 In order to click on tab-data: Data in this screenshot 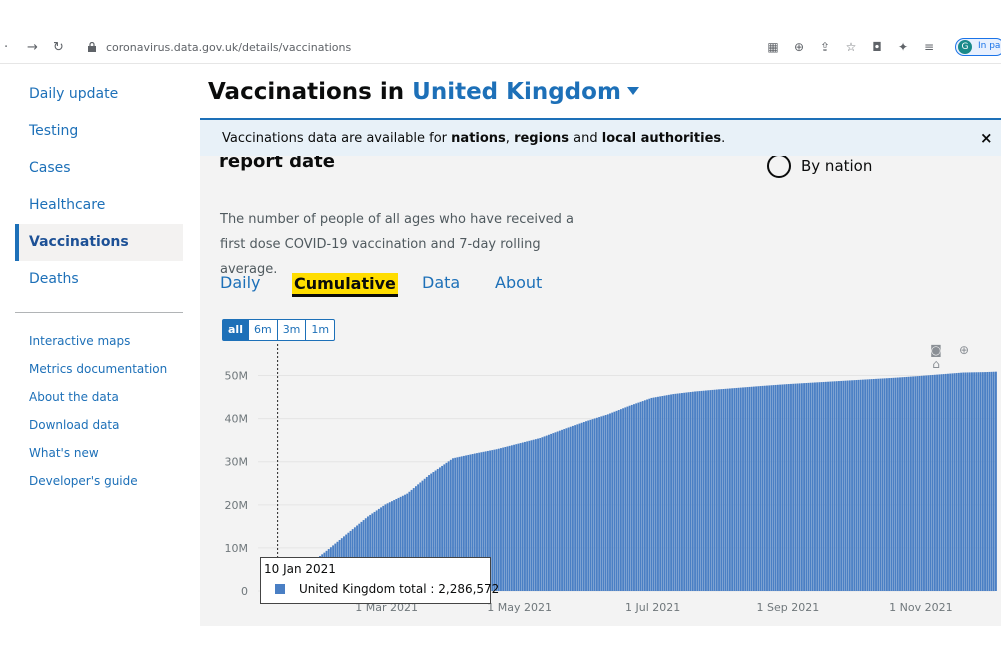, I will do `click(441, 282)`.